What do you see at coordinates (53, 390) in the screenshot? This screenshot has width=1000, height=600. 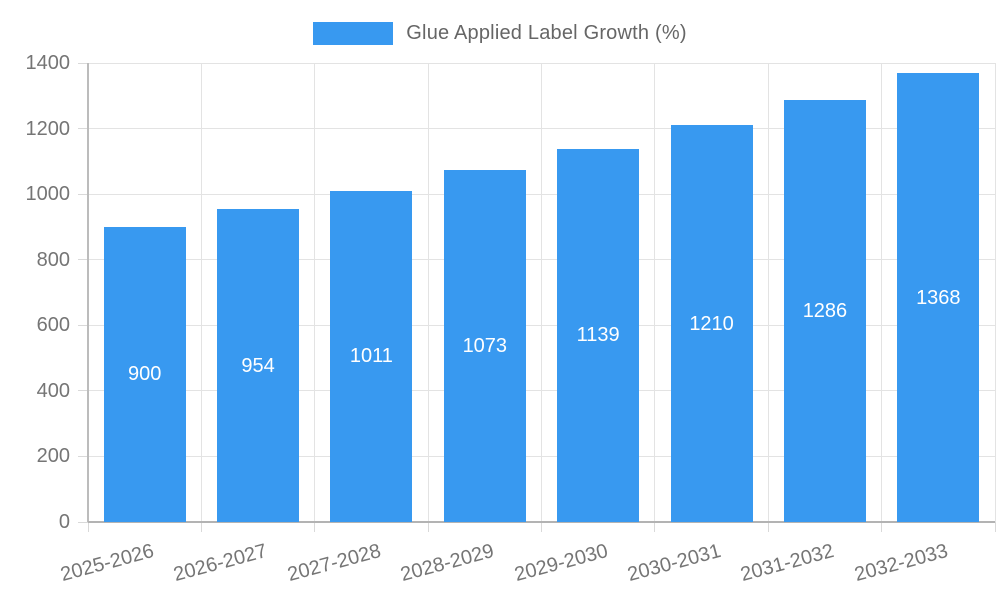 I see `y-tick-label: 400` at bounding box center [53, 390].